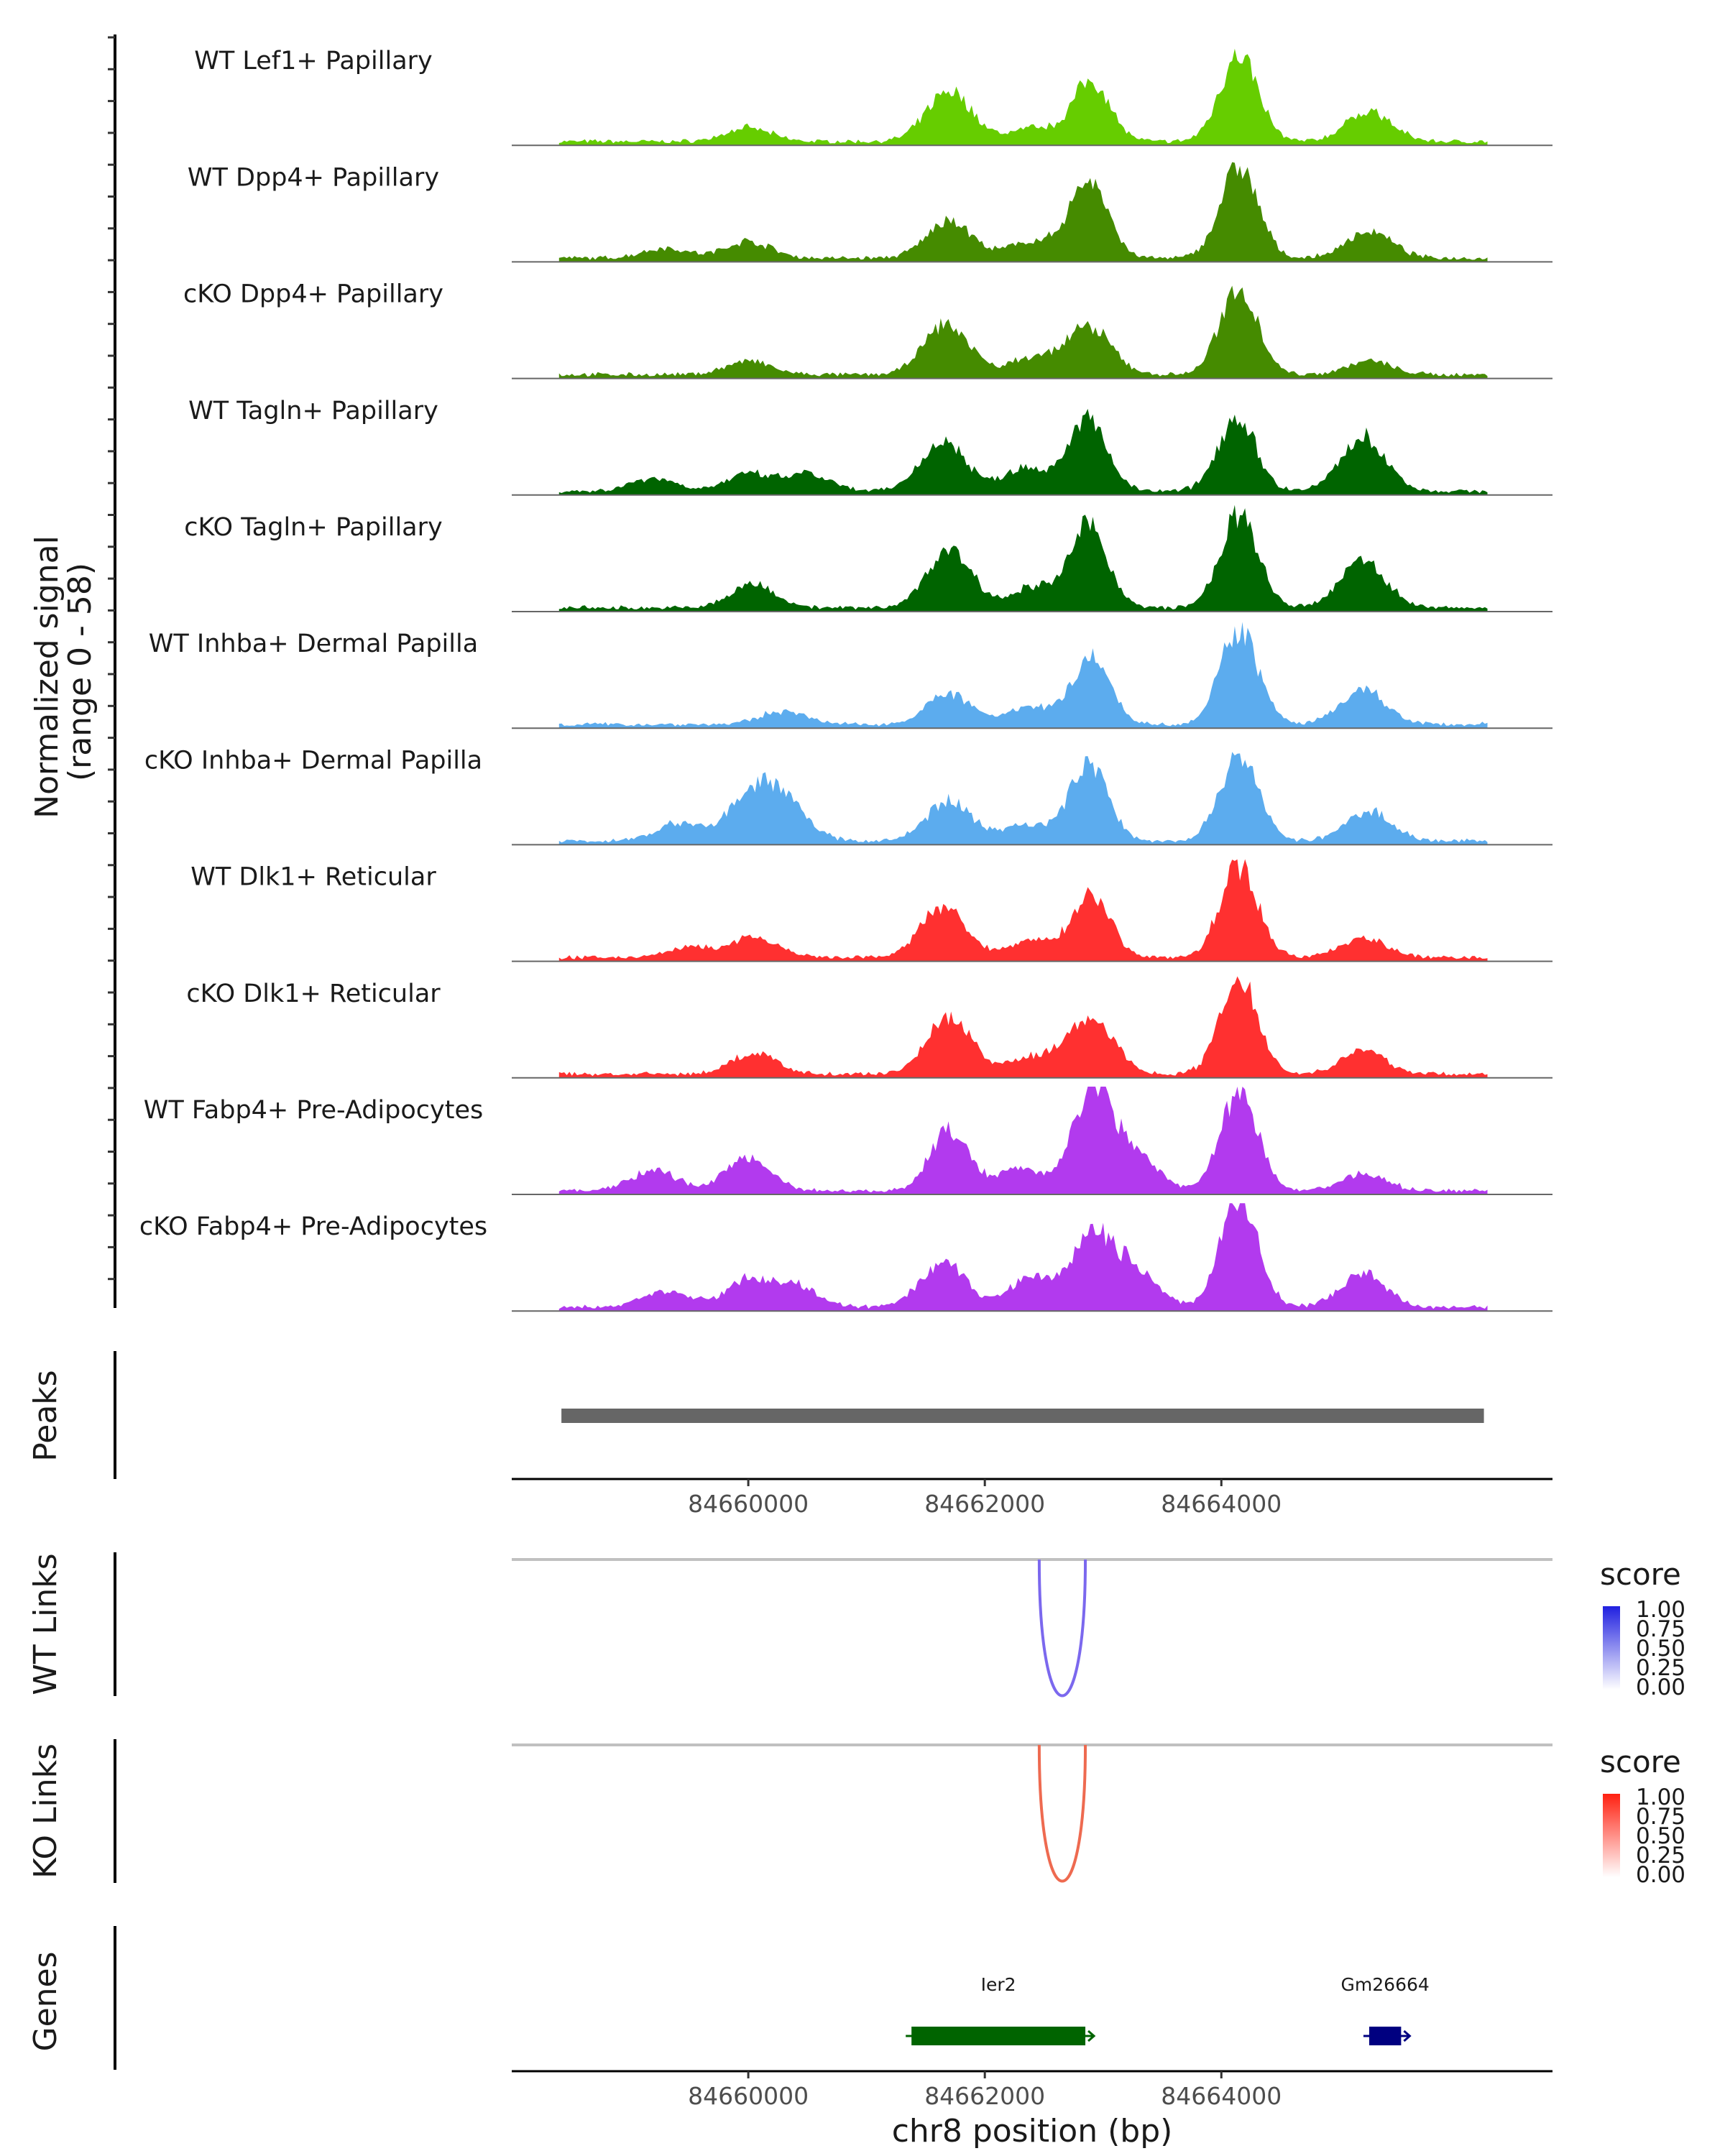 The image size is (1725, 2156). What do you see at coordinates (313, 877) in the screenshot?
I see `track-label: WT Dlk1+ Reticular` at bounding box center [313, 877].